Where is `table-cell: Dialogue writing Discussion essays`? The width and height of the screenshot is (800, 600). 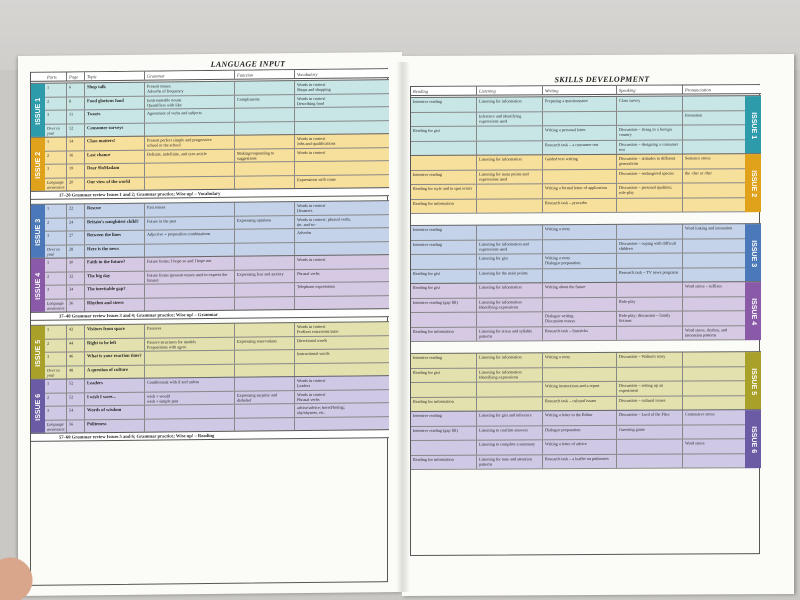
table-cell: Dialogue writing Discussion essays is located at coordinates (580, 318).